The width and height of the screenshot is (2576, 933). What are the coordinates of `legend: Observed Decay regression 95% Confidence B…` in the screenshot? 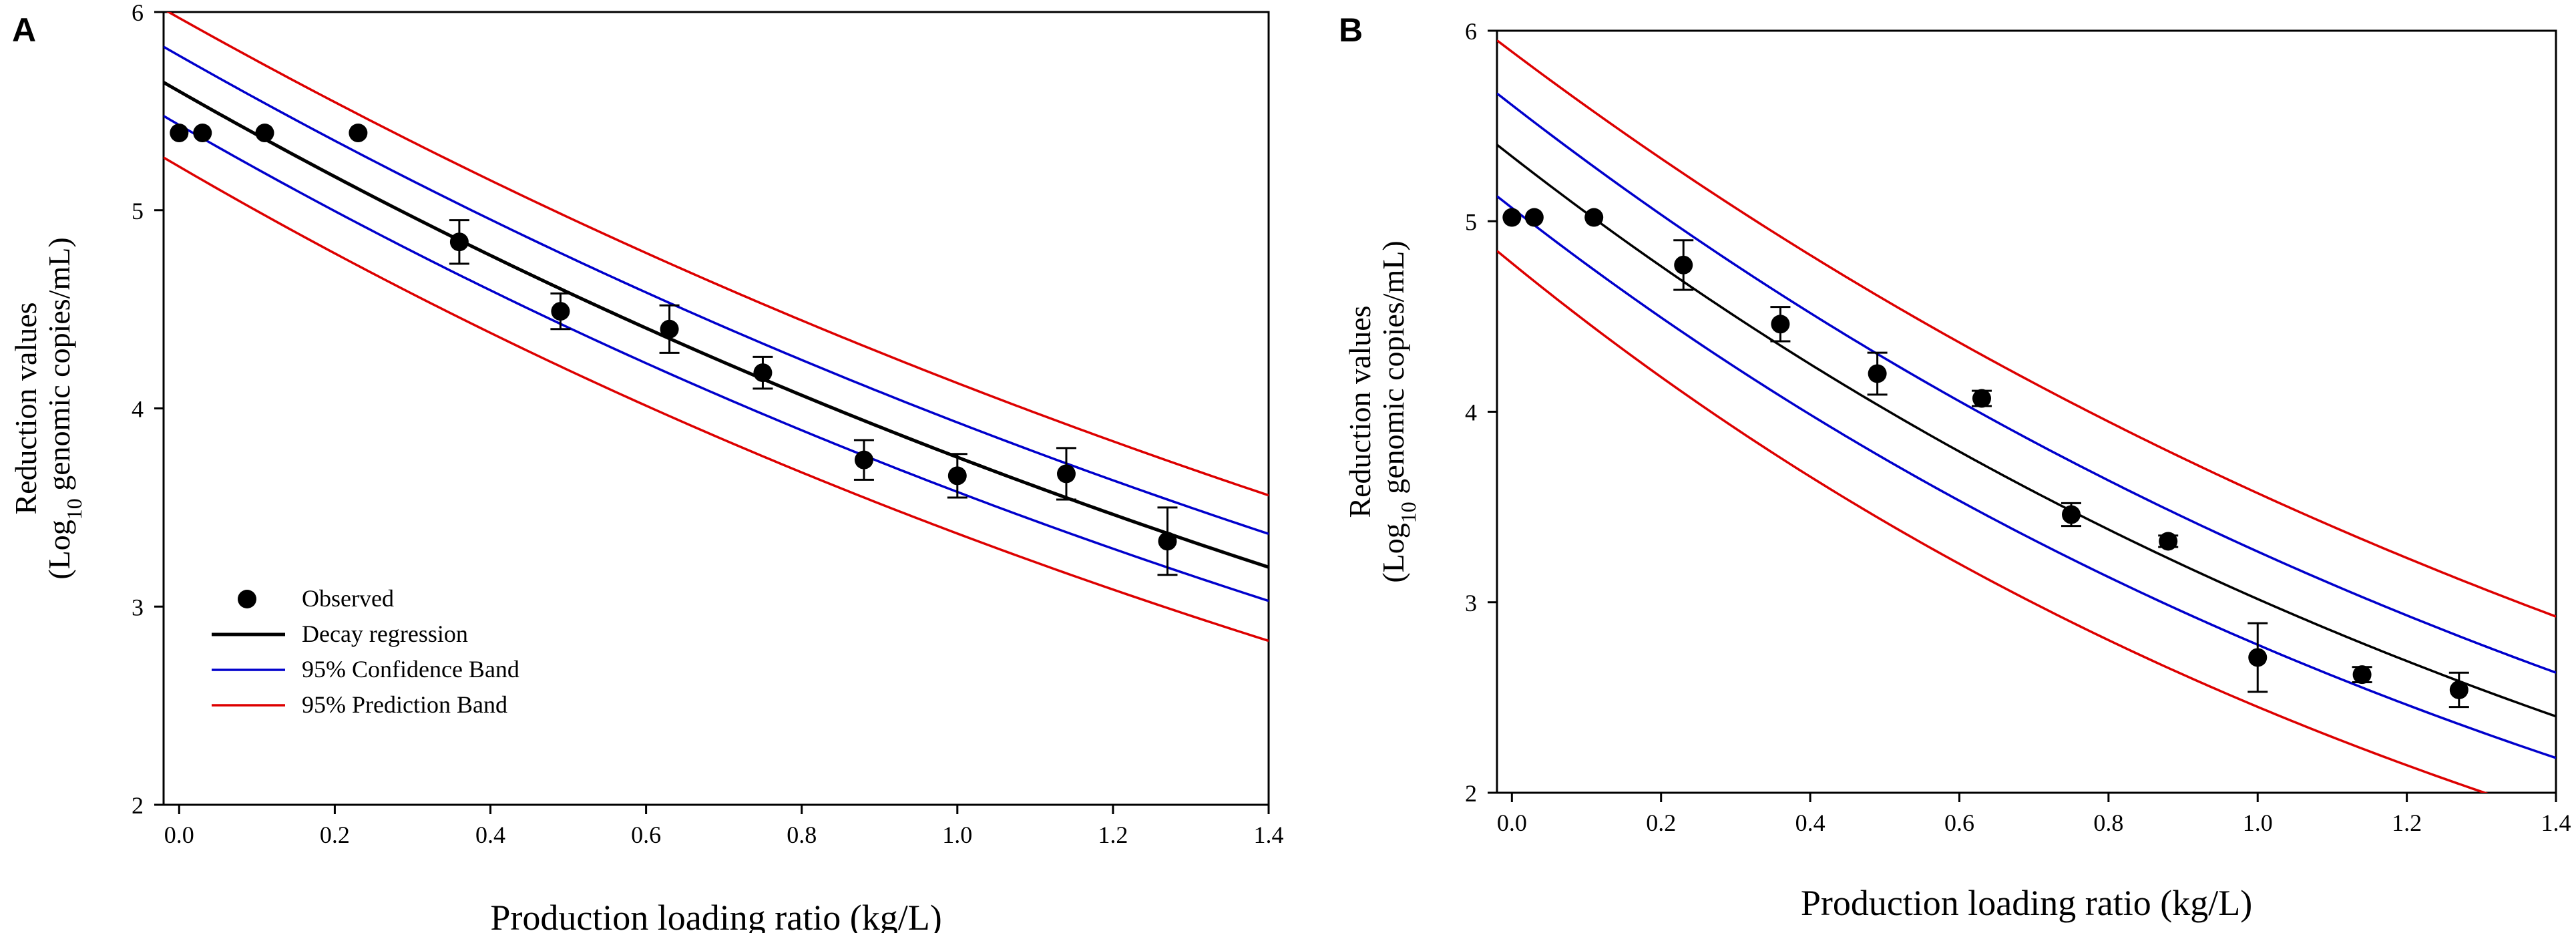 It's located at (365, 652).